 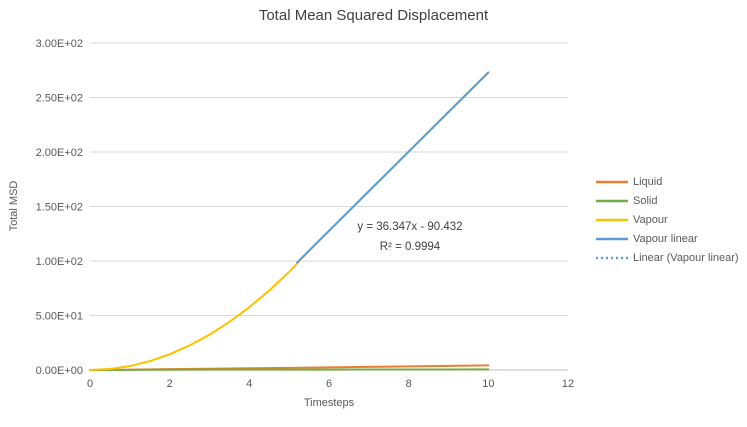 What do you see at coordinates (14, 206) in the screenshot?
I see `y-axis-title: Total MSD` at bounding box center [14, 206].